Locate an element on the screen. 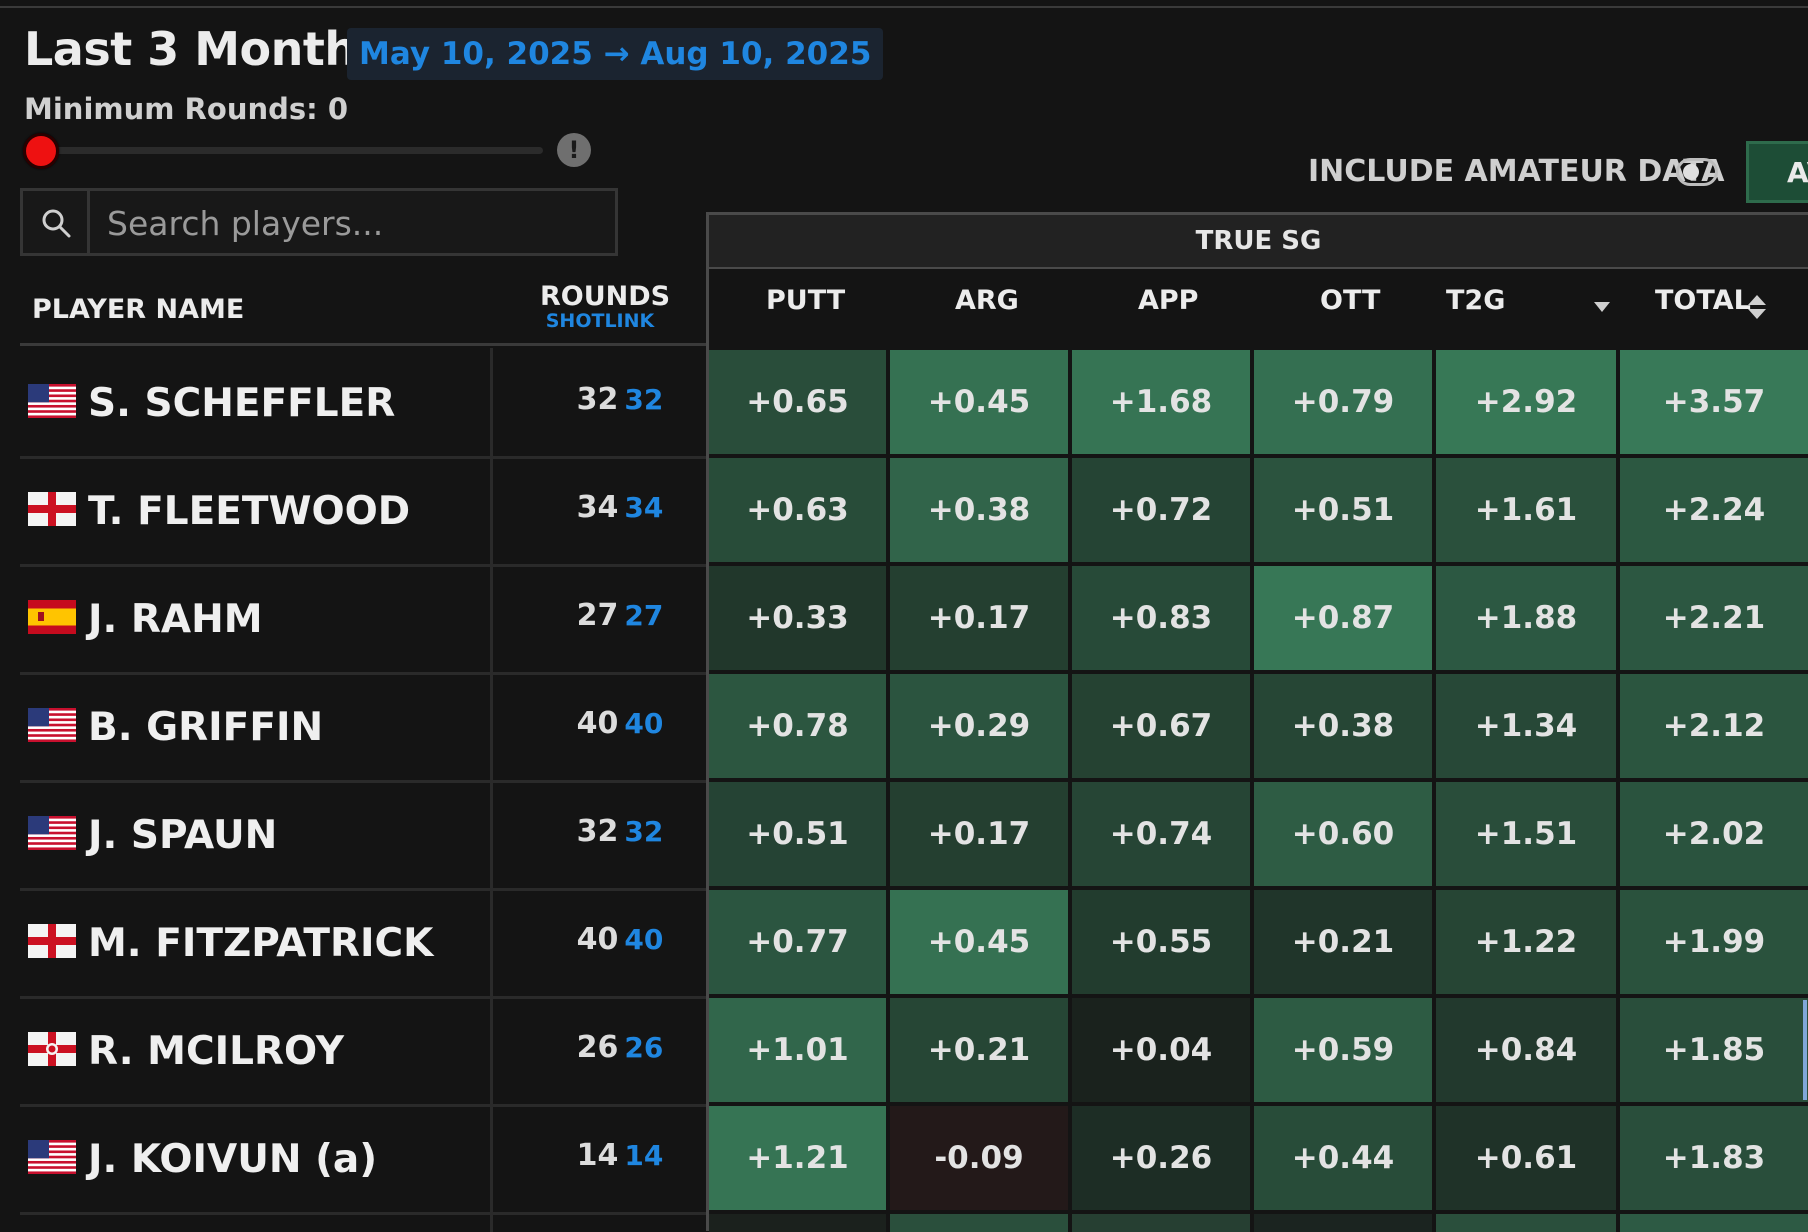 Image resolution: width=1808 pixels, height=1232 pixels. sort-toggle-icon is located at coordinates (1758, 309).